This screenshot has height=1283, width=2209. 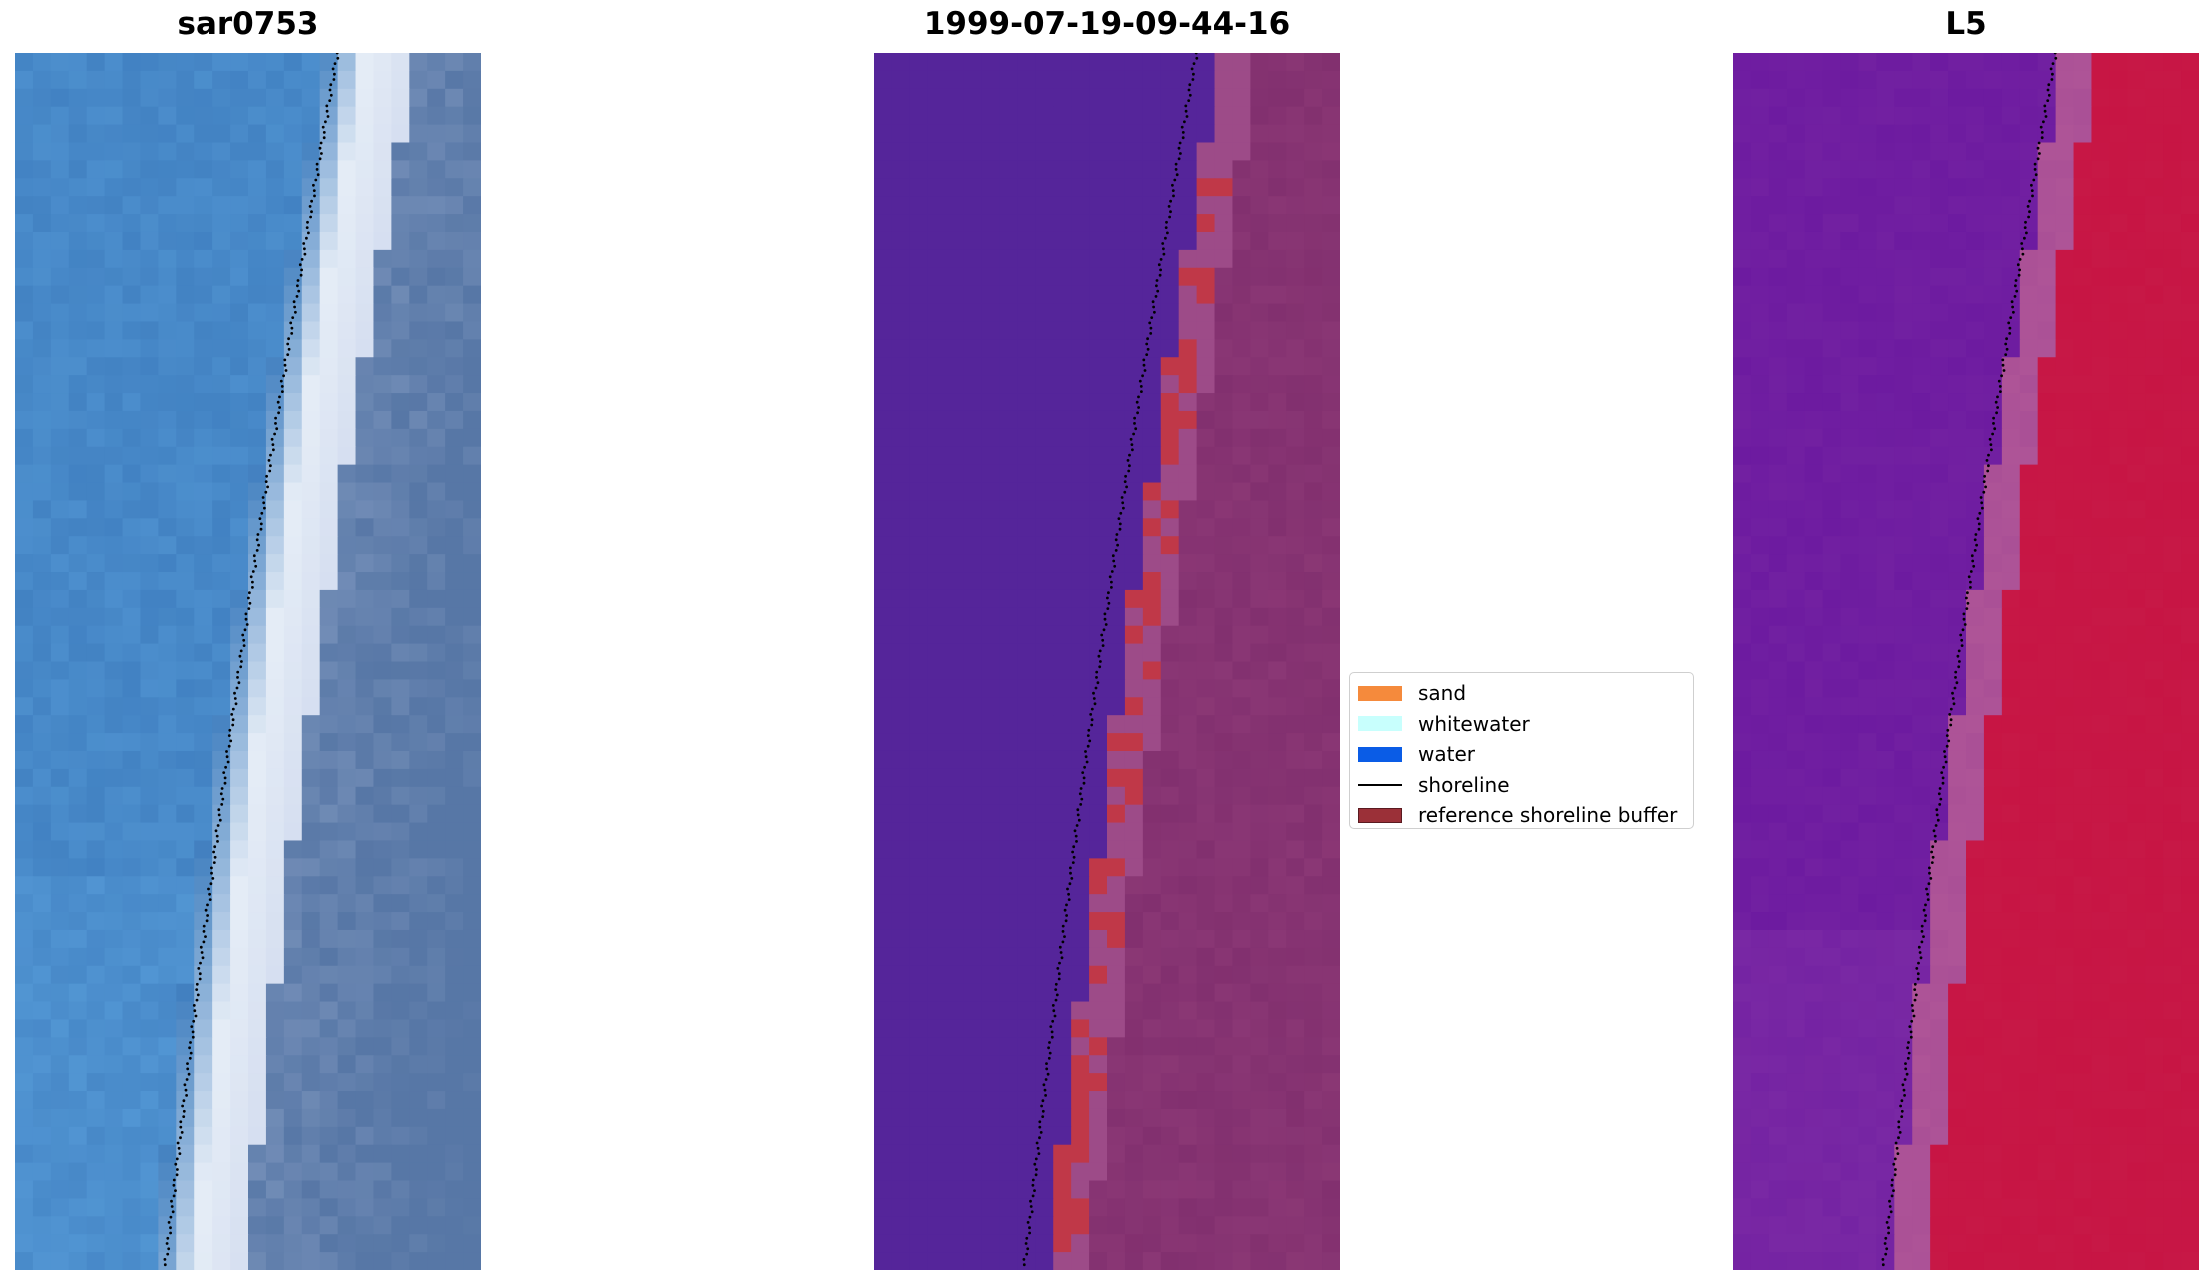 What do you see at coordinates (248, 24) in the screenshot?
I see `panel-title-rgb: sar0753` at bounding box center [248, 24].